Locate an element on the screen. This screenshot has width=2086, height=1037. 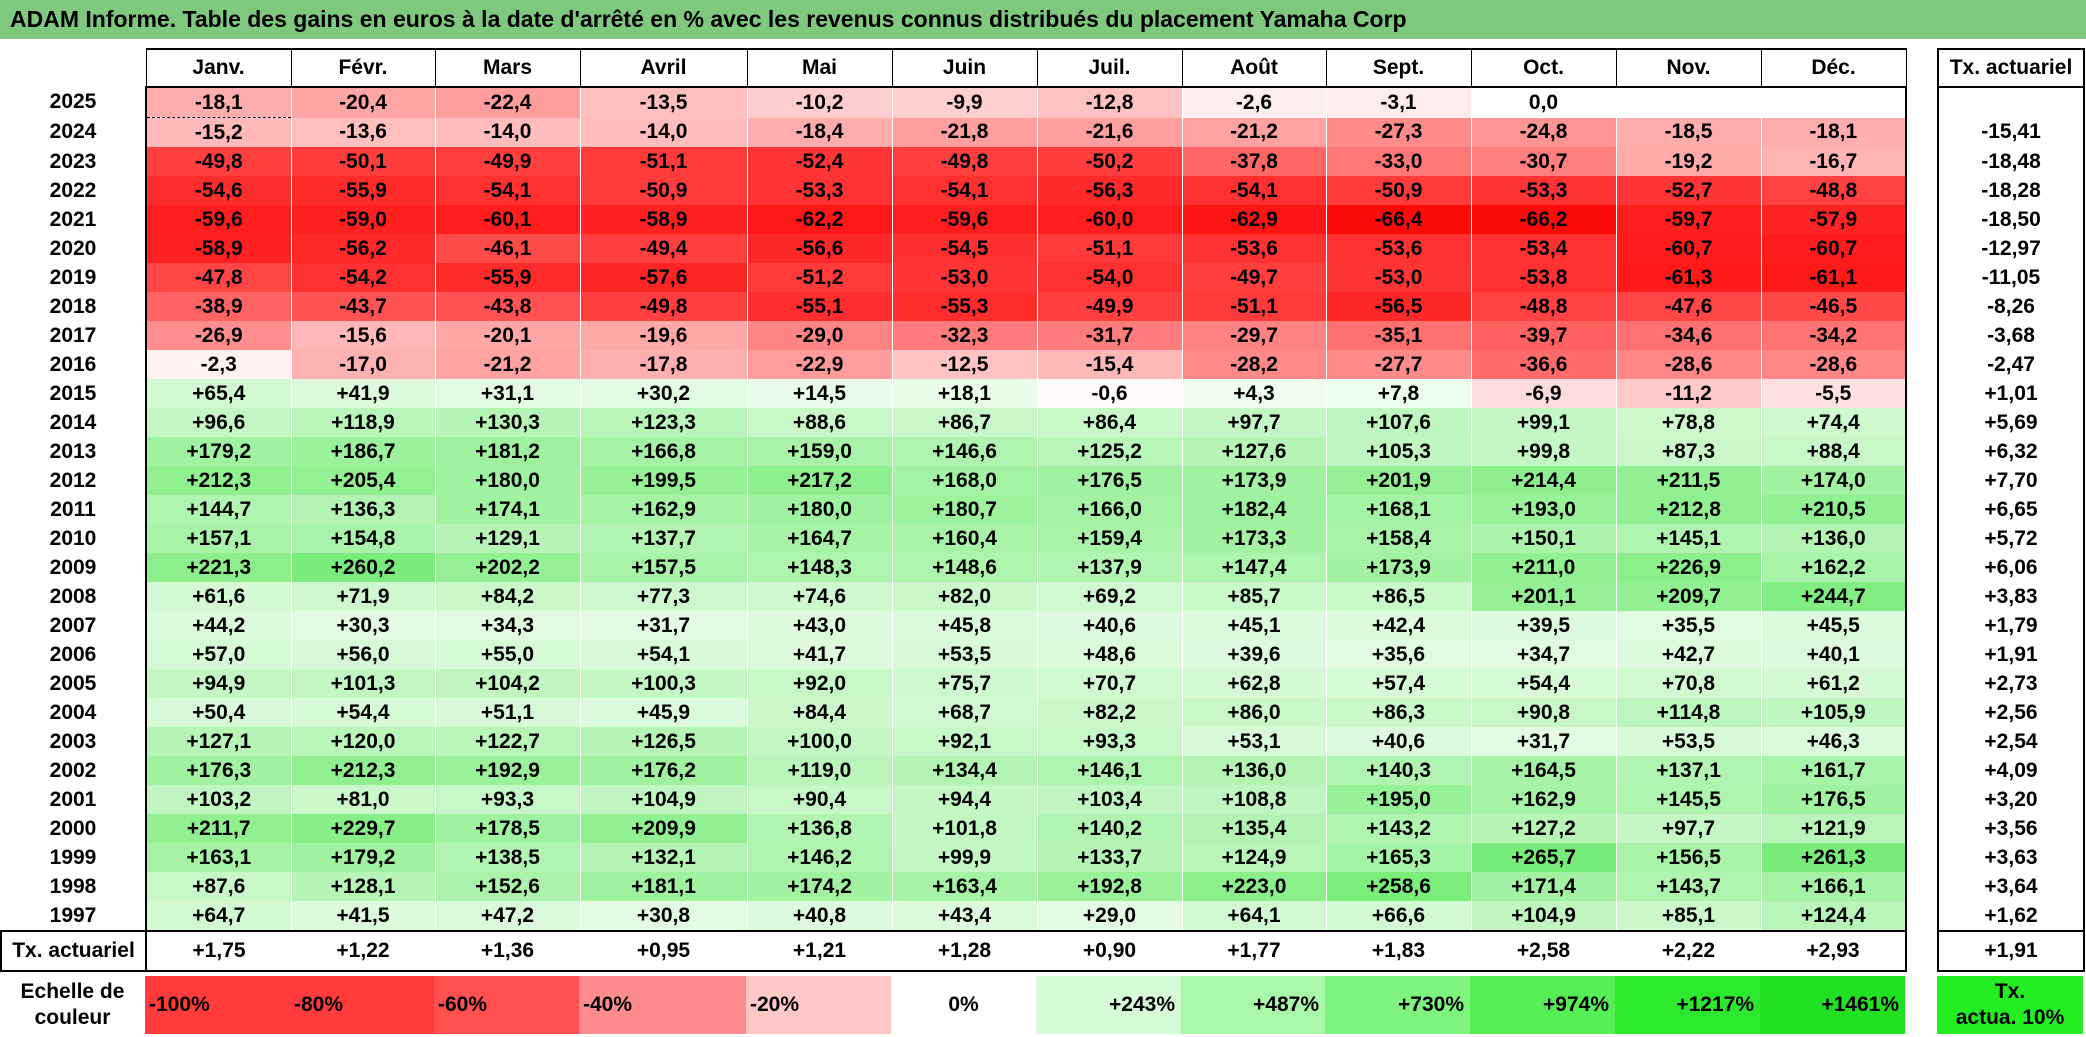
gain-cell: +221,3 is located at coordinates (218, 567).